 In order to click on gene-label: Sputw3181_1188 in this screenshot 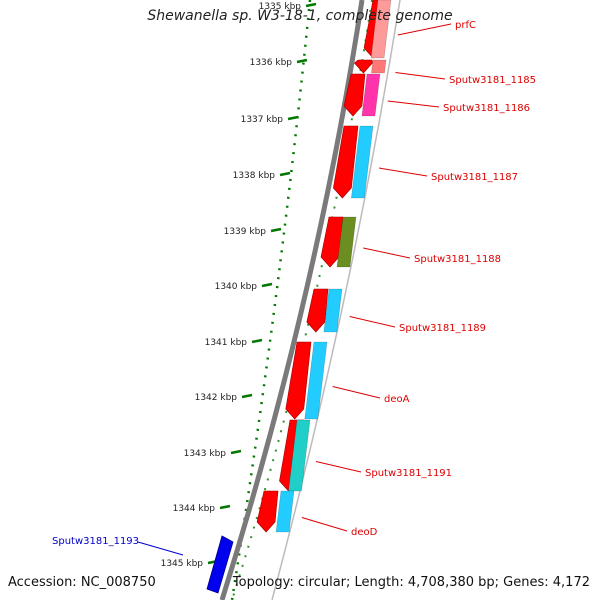, I will do `click(457, 259)`.